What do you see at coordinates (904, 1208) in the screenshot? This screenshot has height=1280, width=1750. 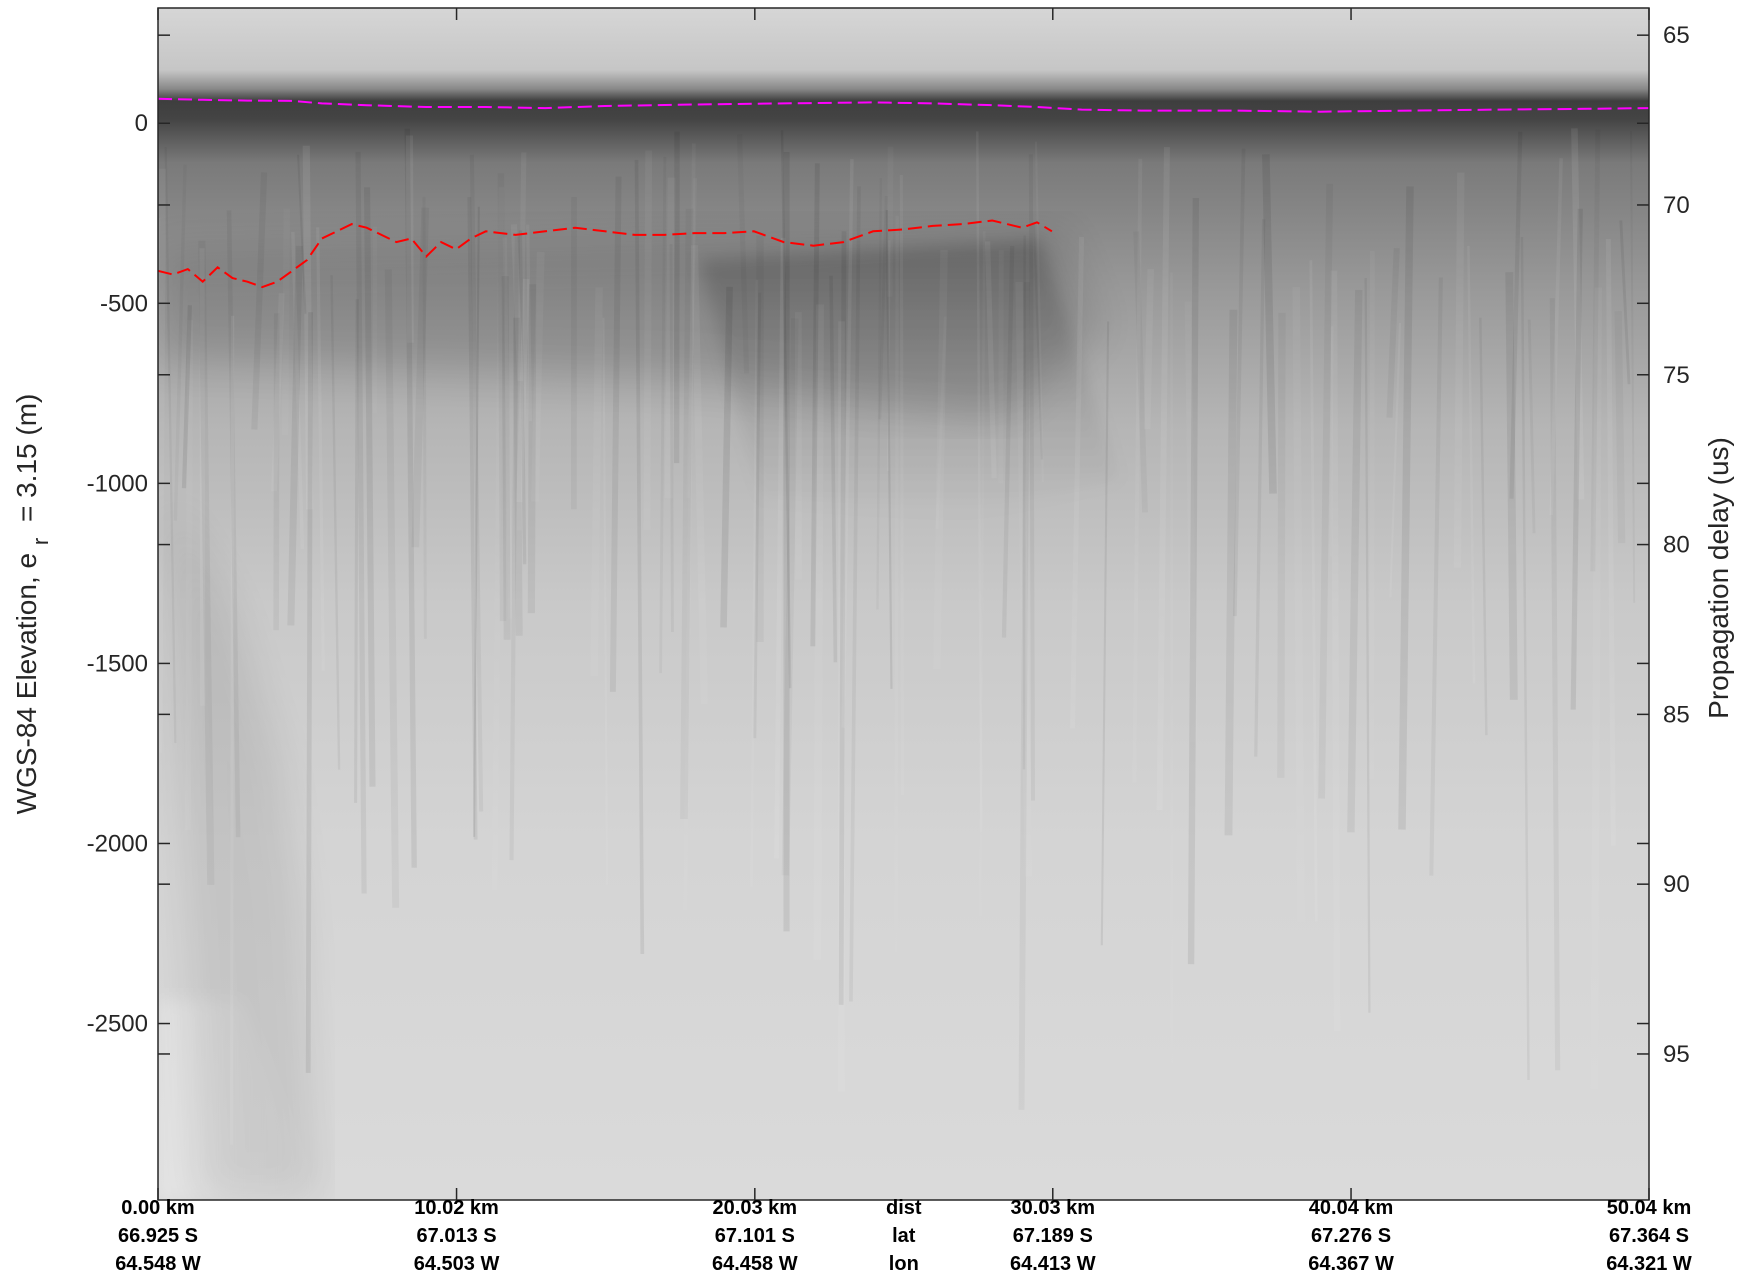 I see `row-label-dist: dist` at bounding box center [904, 1208].